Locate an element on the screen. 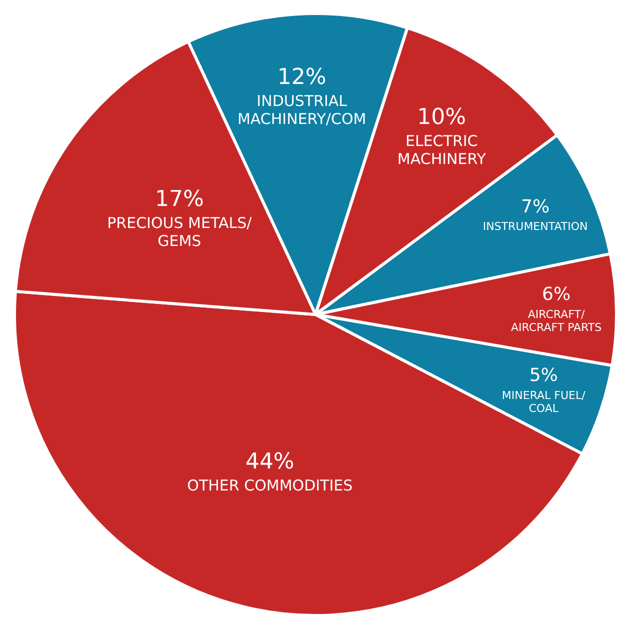  slice-label: INSTRUMENTATION is located at coordinates (535, 226).